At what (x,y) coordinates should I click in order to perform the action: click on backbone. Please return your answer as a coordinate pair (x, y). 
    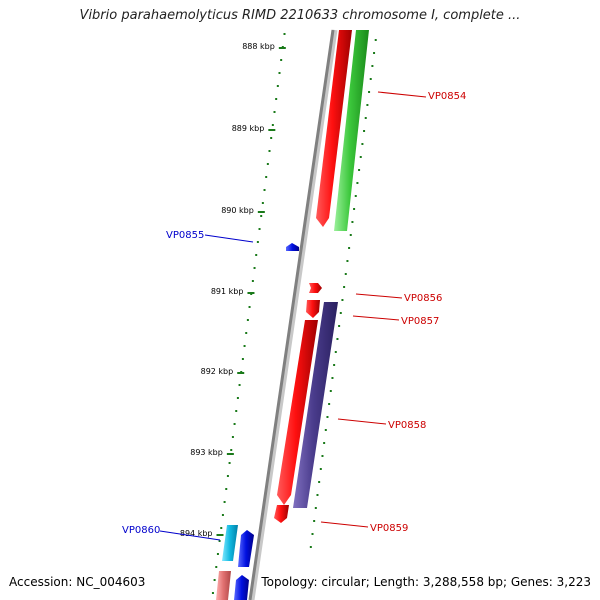
    Looking at the image, I should click on (291, 314).